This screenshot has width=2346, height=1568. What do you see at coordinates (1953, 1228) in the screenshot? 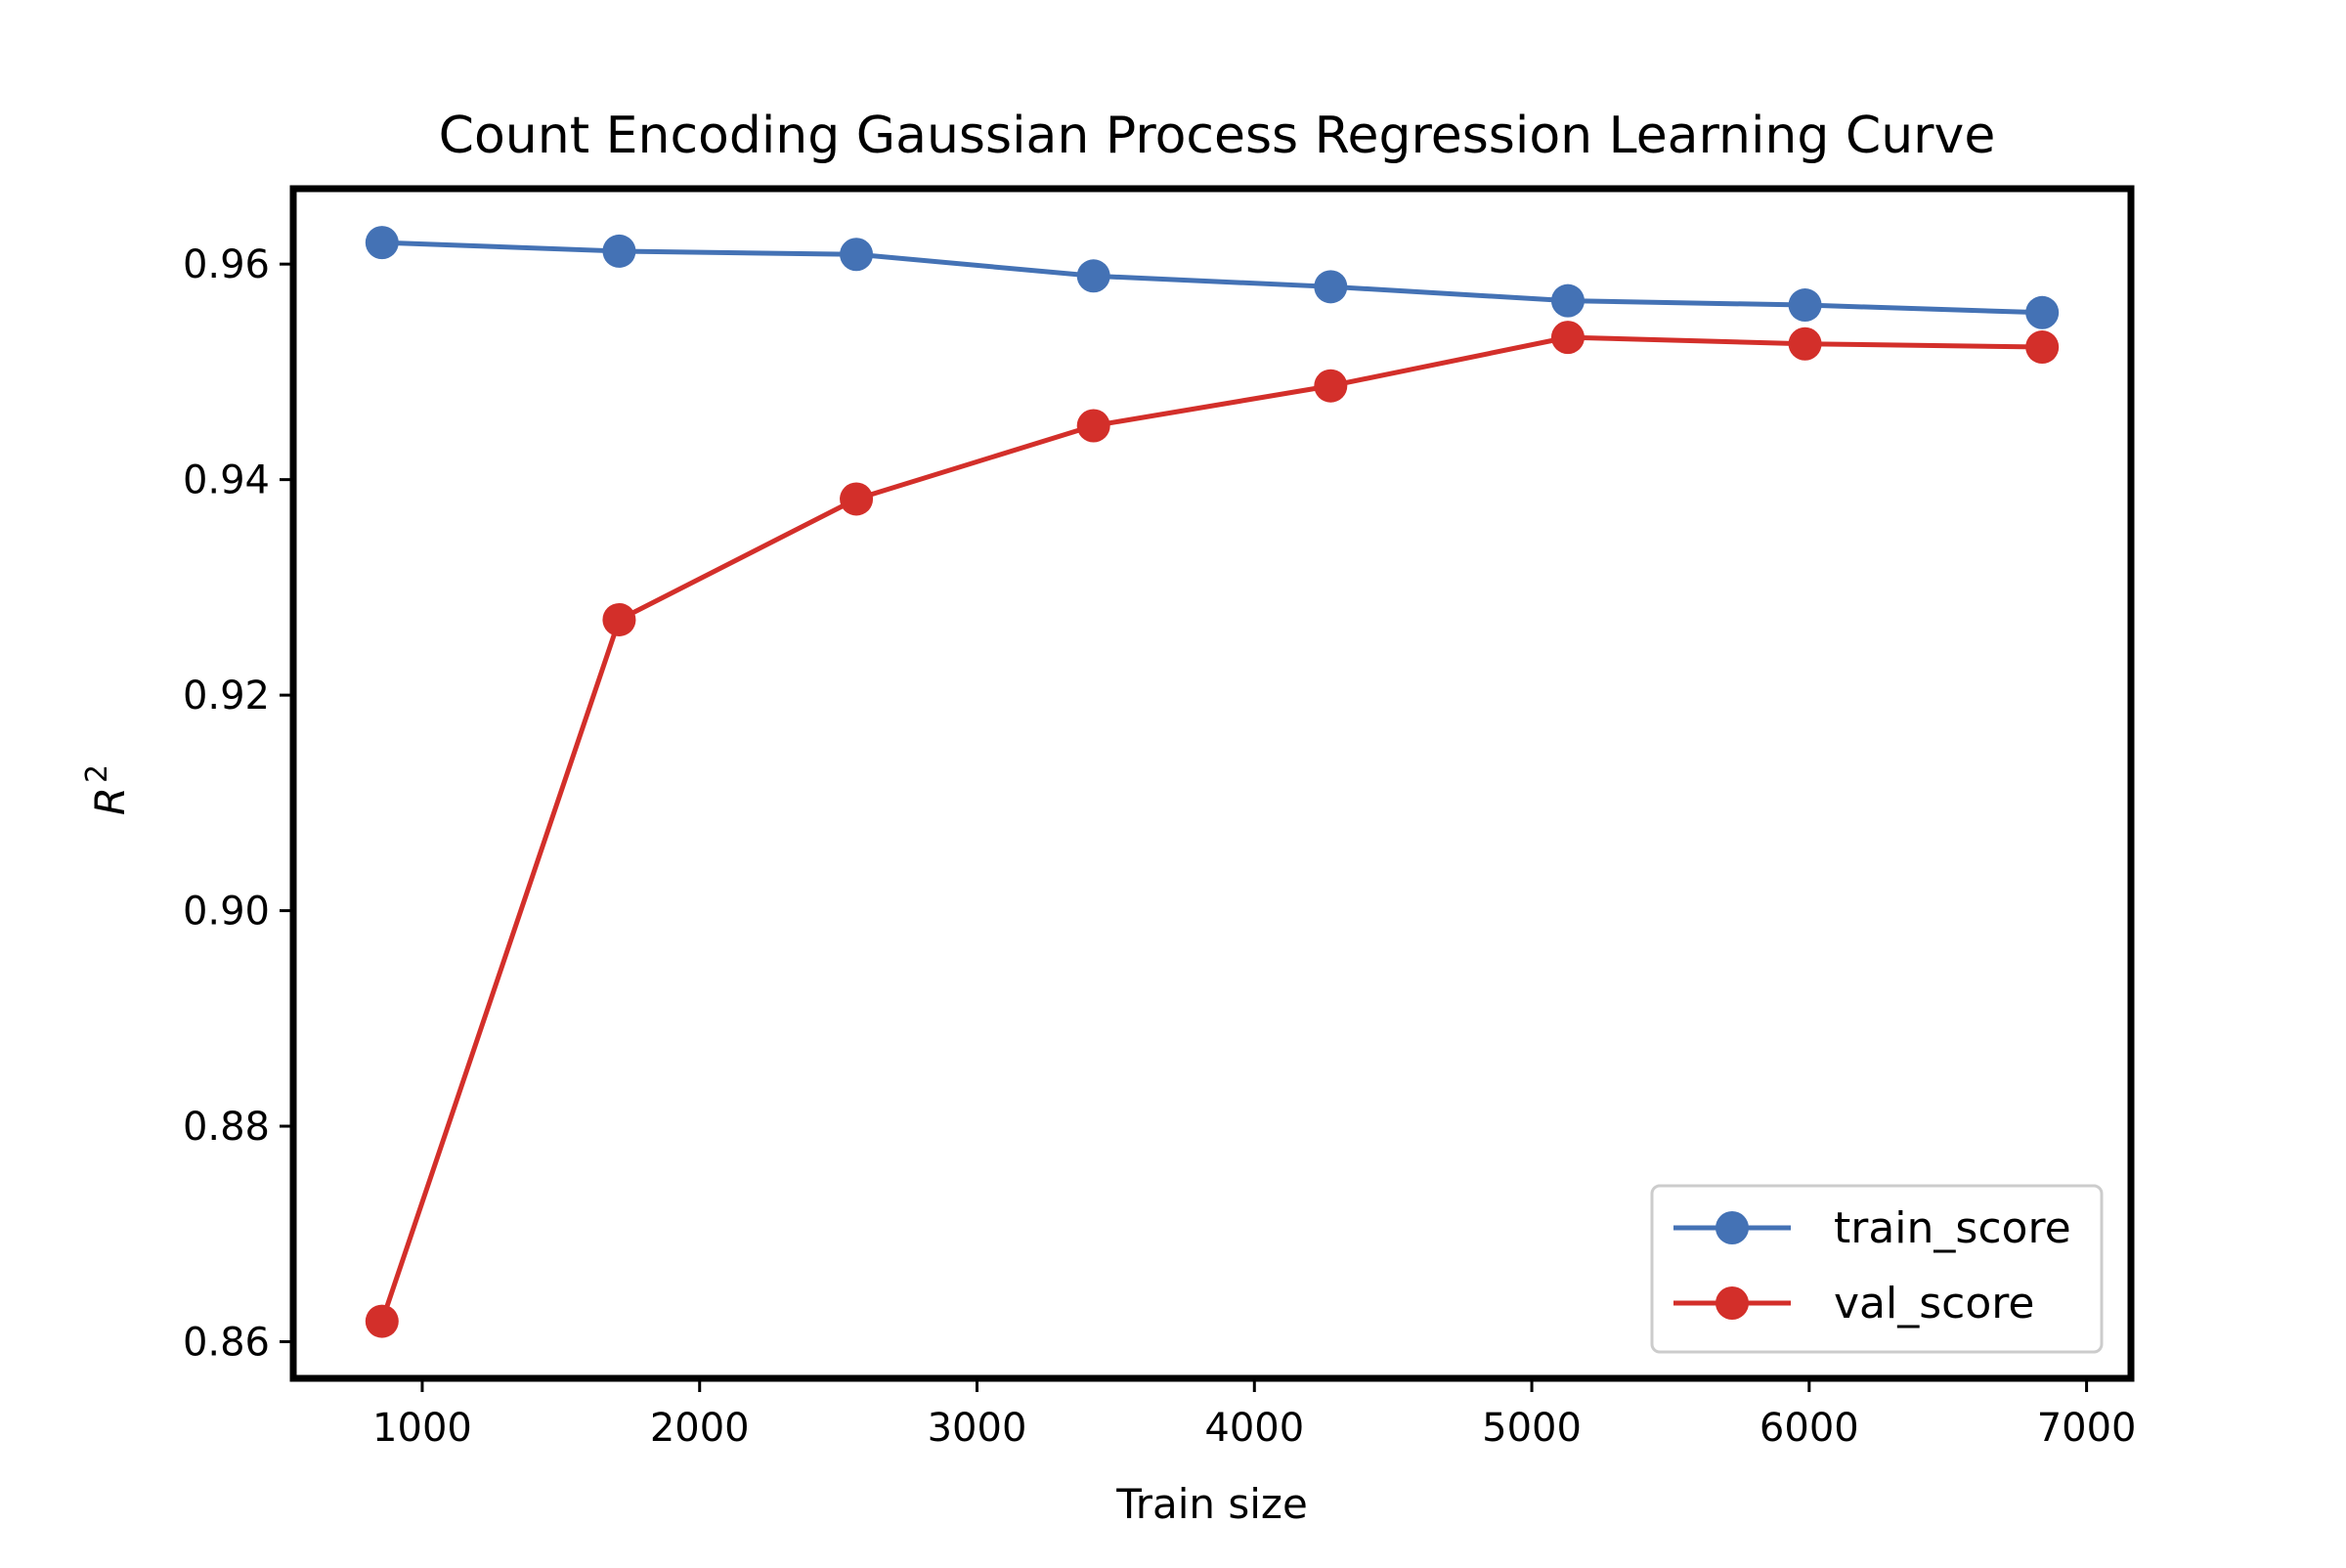
I see `legend-label-train_score: train_score` at bounding box center [1953, 1228].